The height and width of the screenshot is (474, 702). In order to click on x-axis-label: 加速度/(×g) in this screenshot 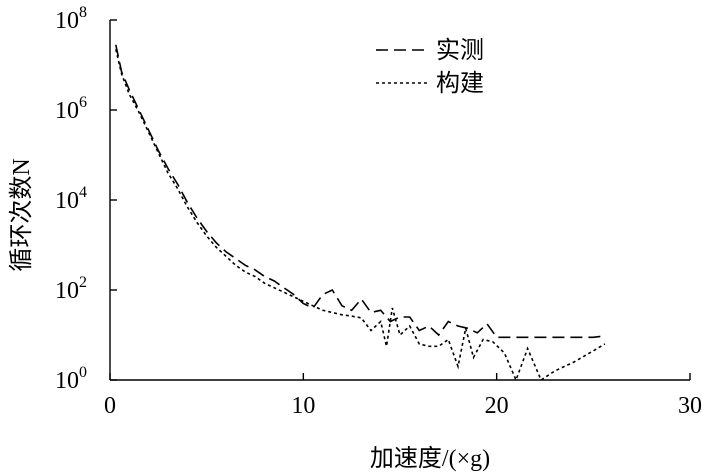, I will do `click(430, 458)`.